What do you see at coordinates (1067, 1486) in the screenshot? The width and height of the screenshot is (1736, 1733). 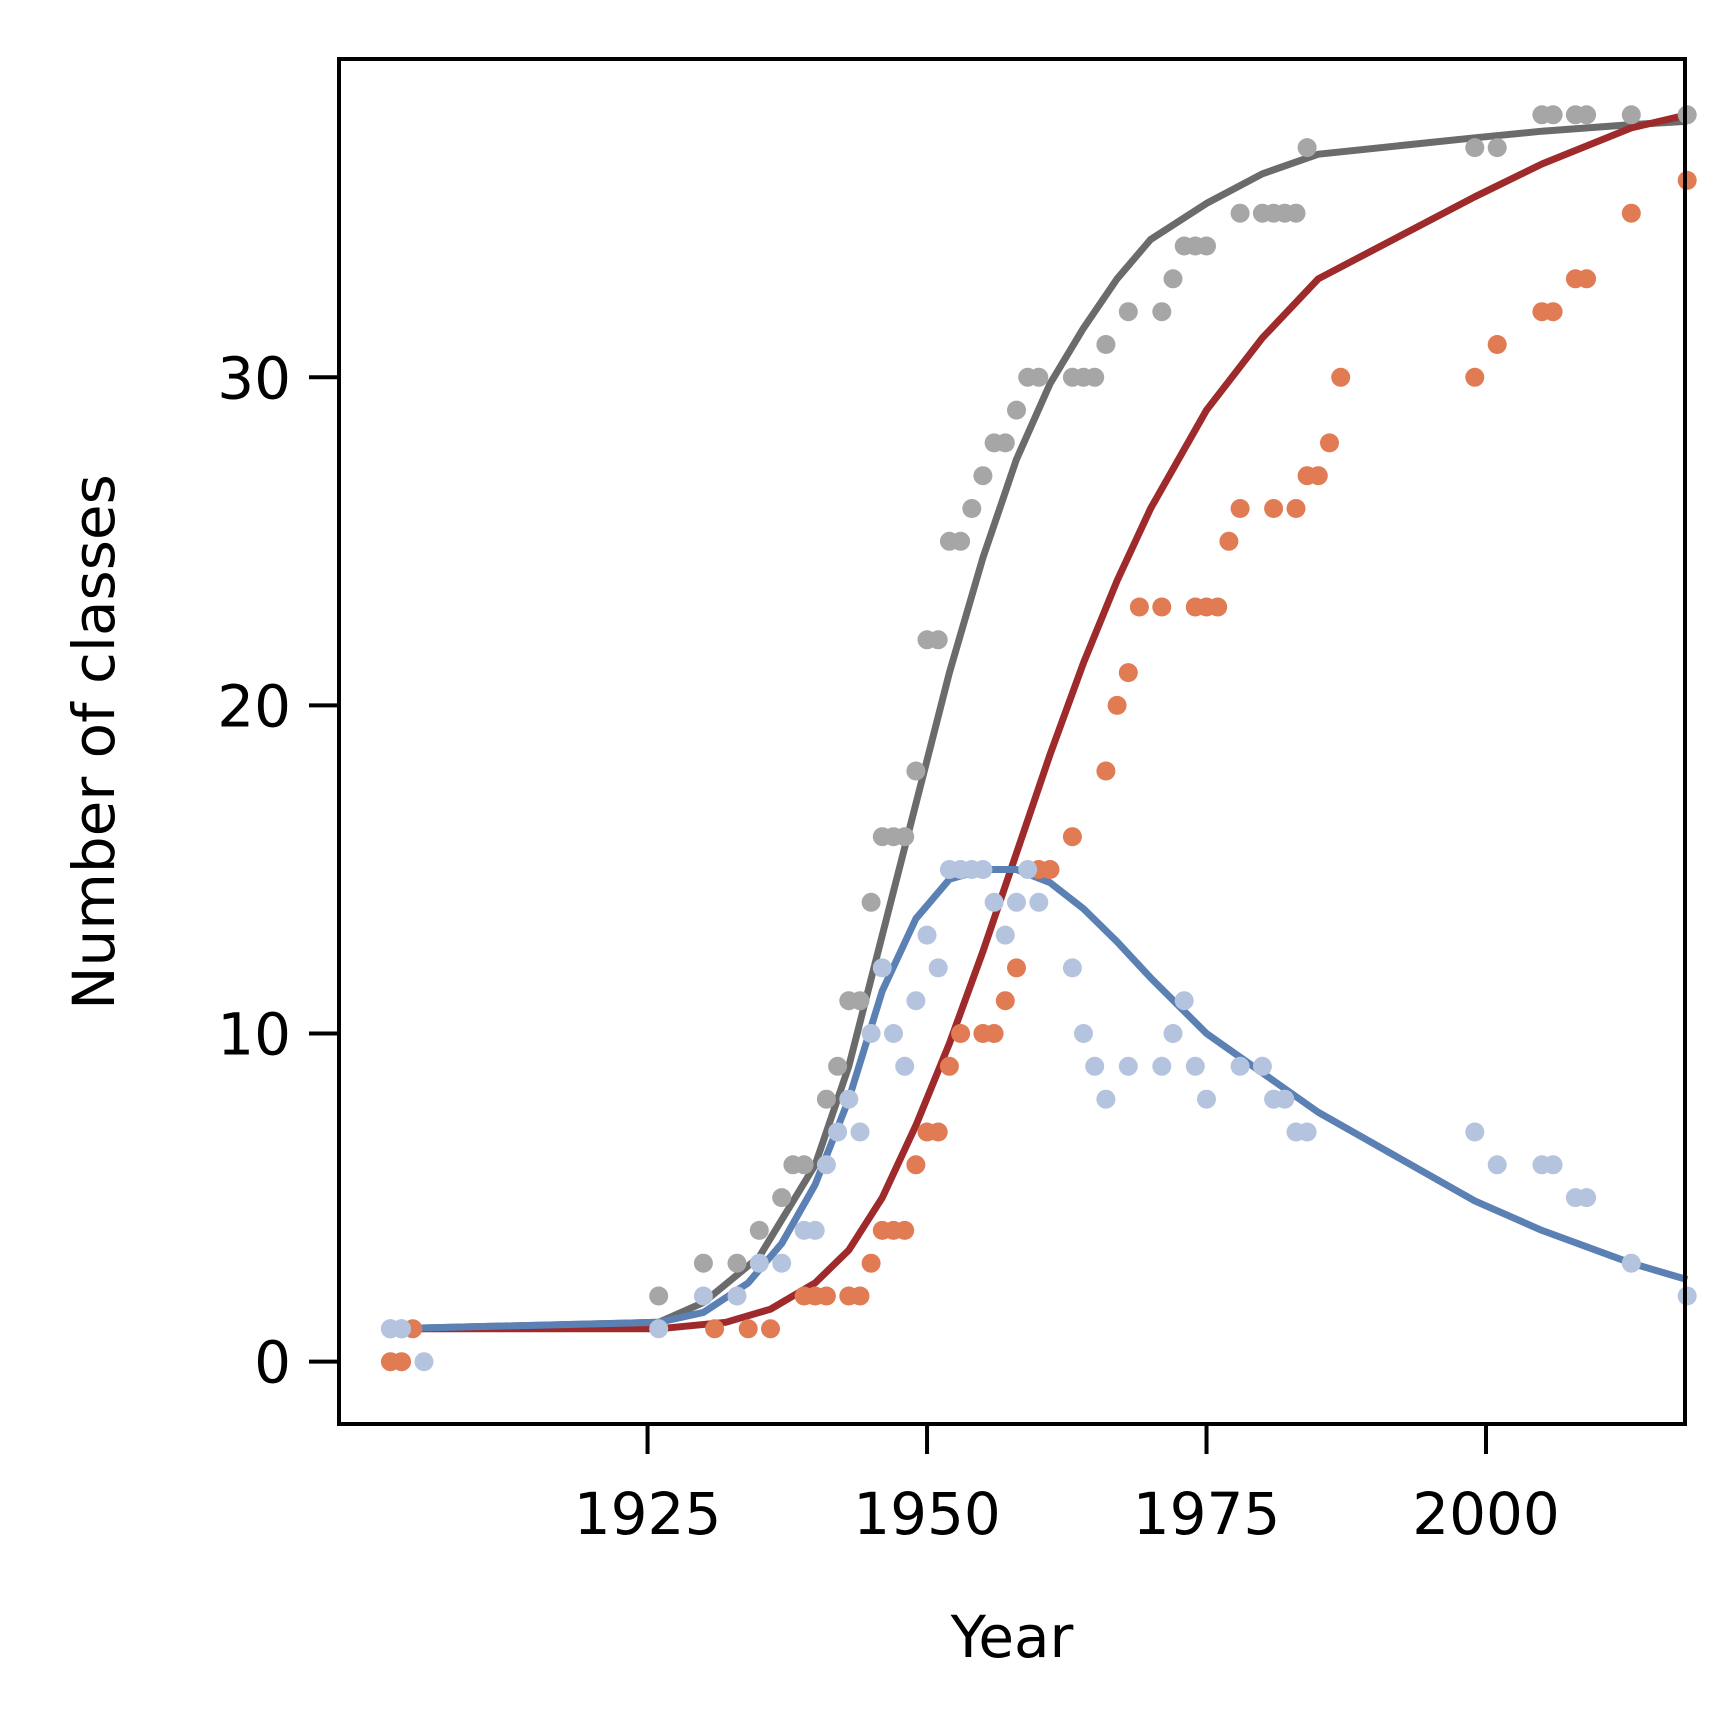 I see `x-axis: 1925 1950 1975 2000` at bounding box center [1067, 1486].